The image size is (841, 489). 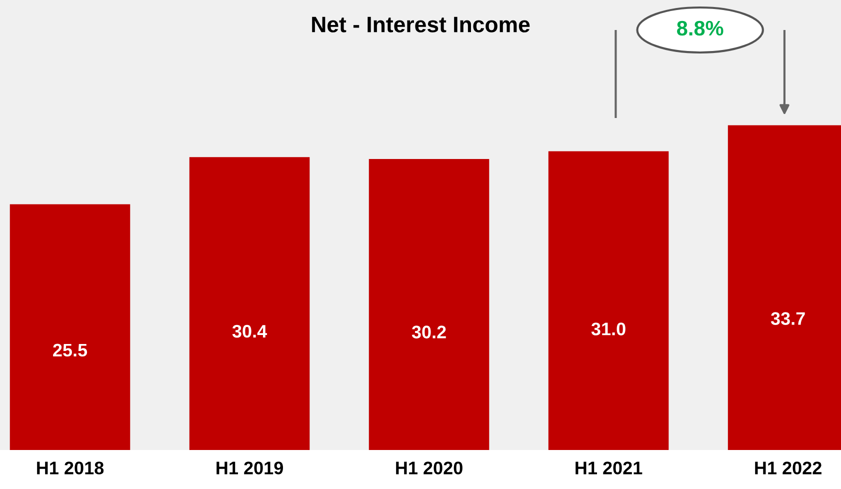 What do you see at coordinates (788, 468) in the screenshot?
I see `x-tick-label: H1 2022` at bounding box center [788, 468].